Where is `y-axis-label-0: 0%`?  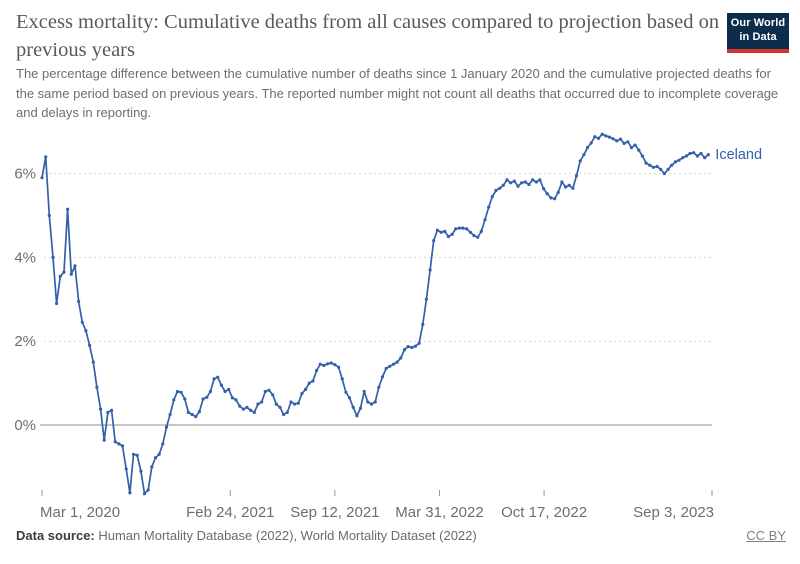 y-axis-label-0: 0% is located at coordinates (25, 425).